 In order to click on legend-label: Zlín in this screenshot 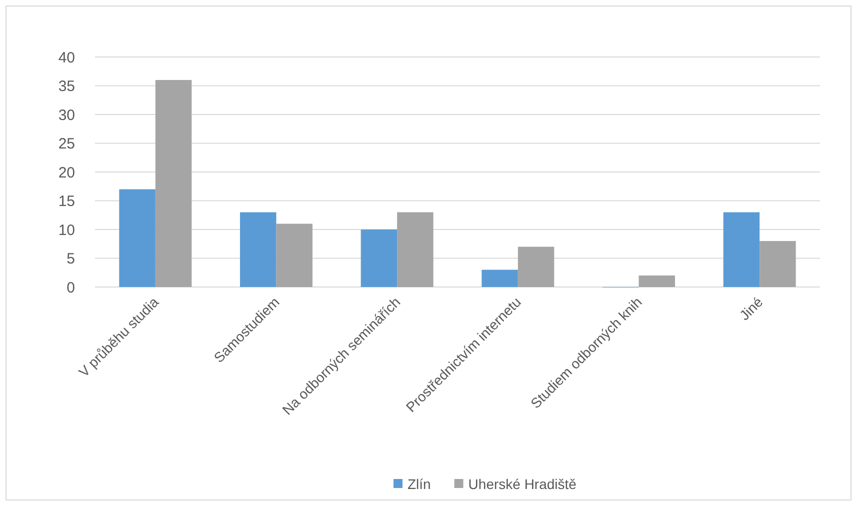, I will do `click(419, 484)`.